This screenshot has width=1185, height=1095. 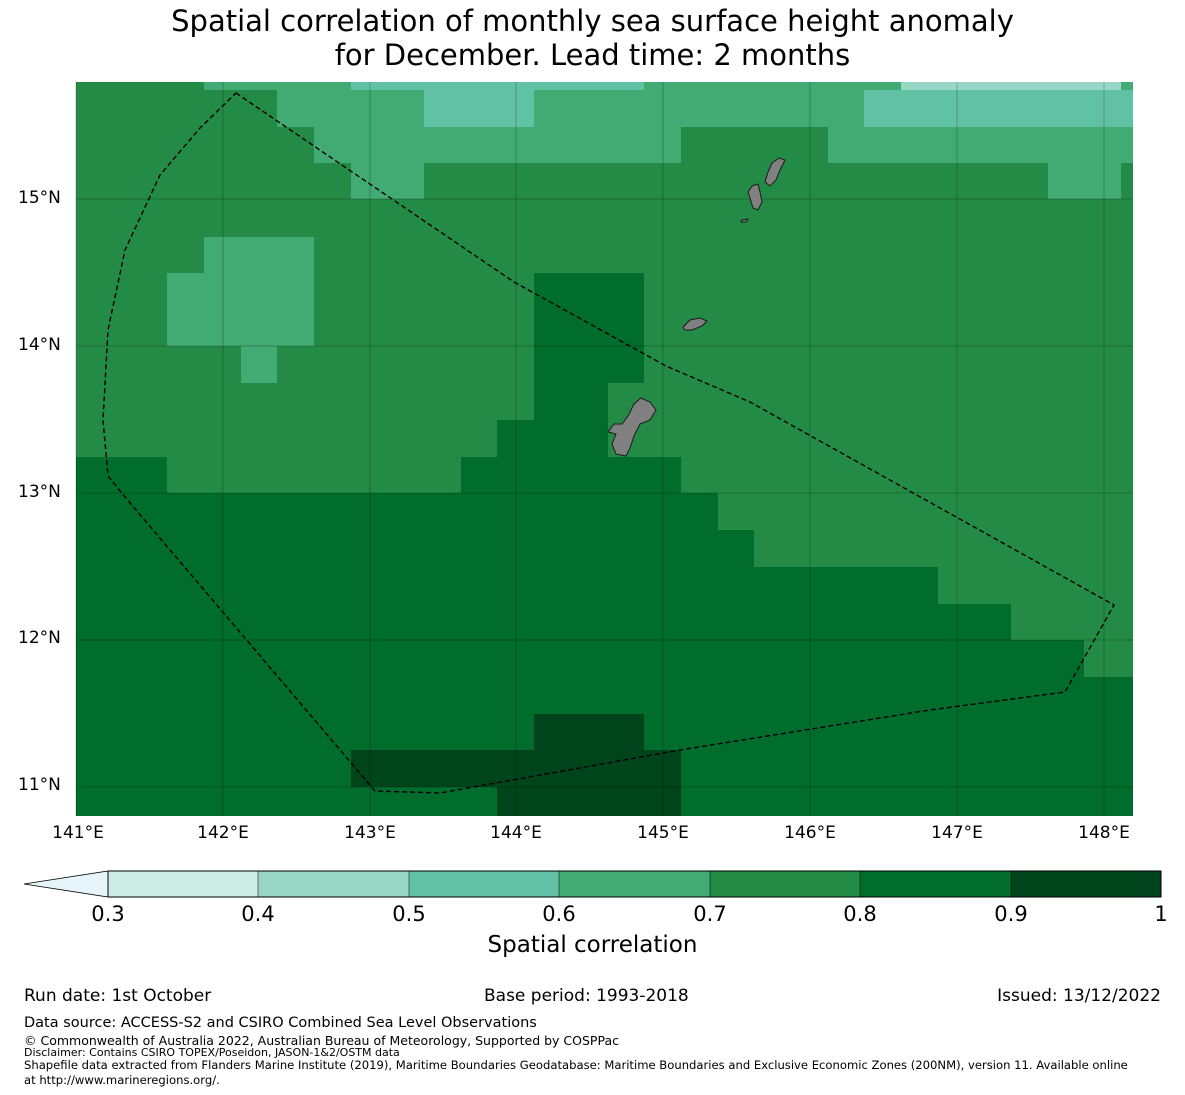 I want to click on base-period: Base period: 1993-2018, so click(x=586, y=996).